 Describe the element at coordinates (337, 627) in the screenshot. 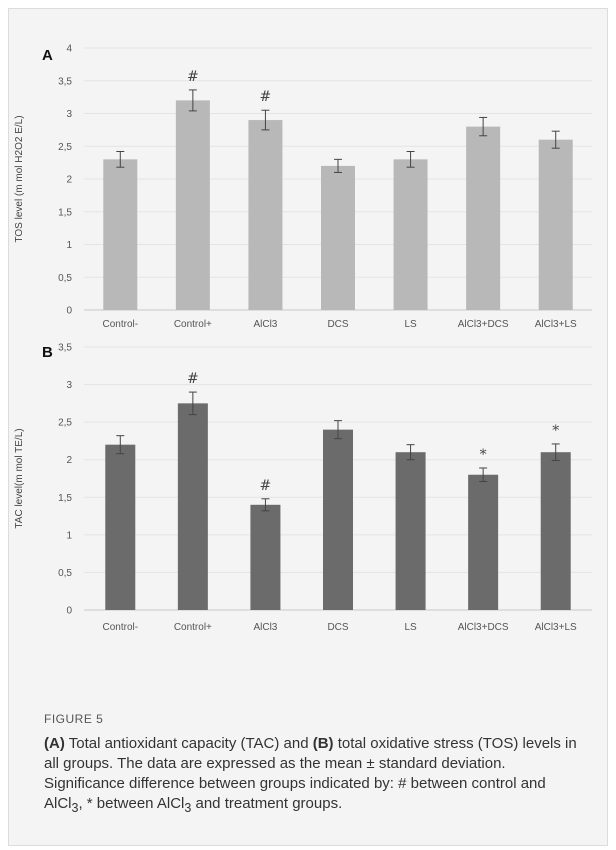

I see `panel-b-category-label-3: DCS` at that location.